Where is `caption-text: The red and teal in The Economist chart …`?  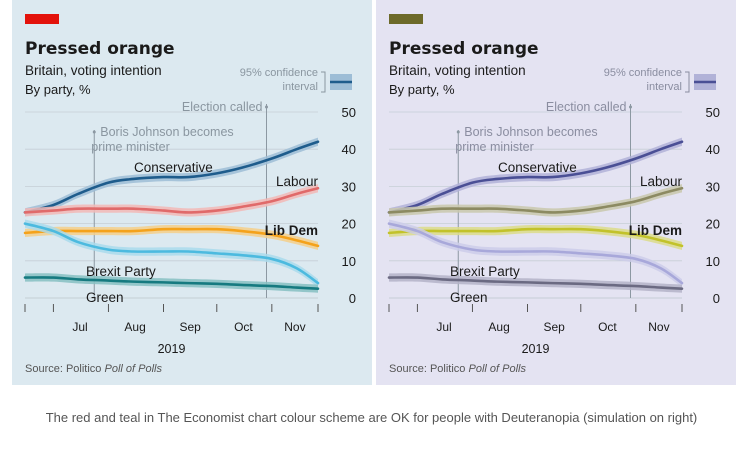 caption-text: The red and teal in The Economist chart … is located at coordinates (371, 417).